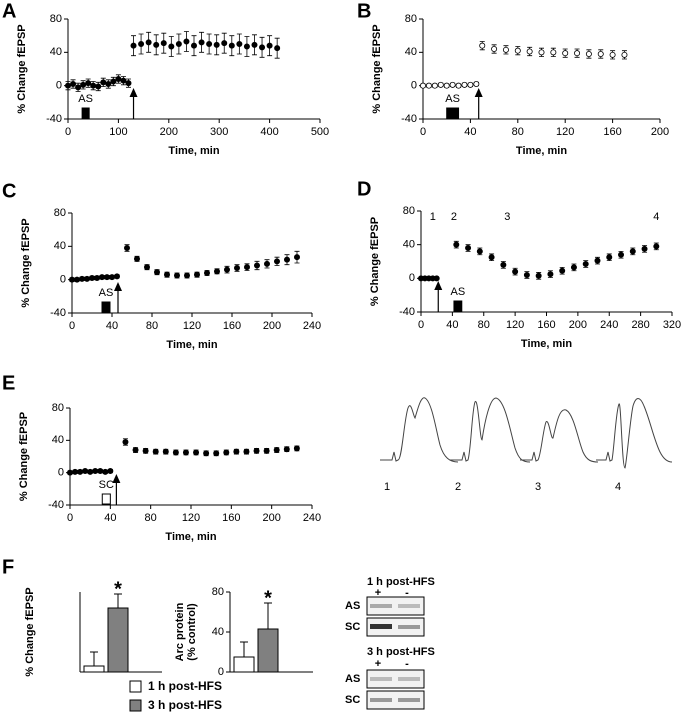 The height and width of the screenshot is (719, 692). Describe the element at coordinates (269, 132) in the screenshot. I see `x-tick-label: 400` at that location.